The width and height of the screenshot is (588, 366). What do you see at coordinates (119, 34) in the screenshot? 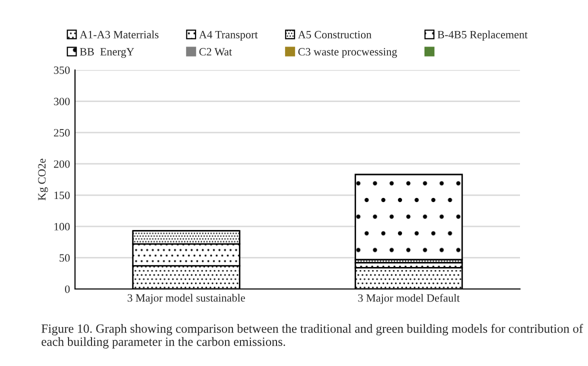
I see `legend-label: A1-A3 Materrials` at bounding box center [119, 34].